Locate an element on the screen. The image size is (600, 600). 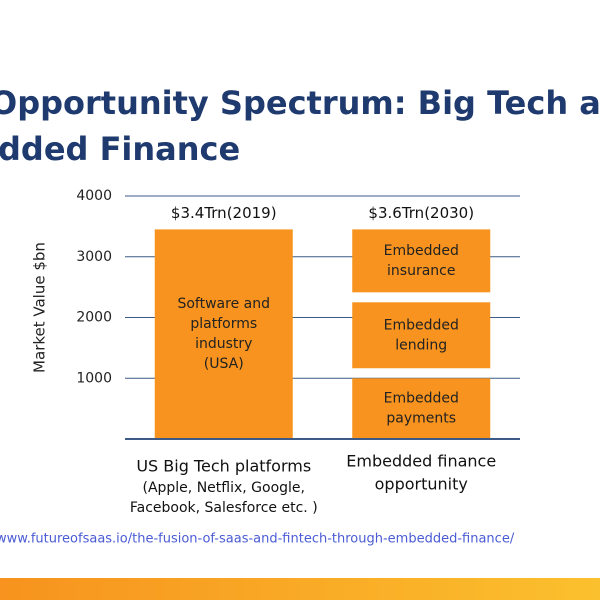
segment-label: industry is located at coordinates (223, 344).